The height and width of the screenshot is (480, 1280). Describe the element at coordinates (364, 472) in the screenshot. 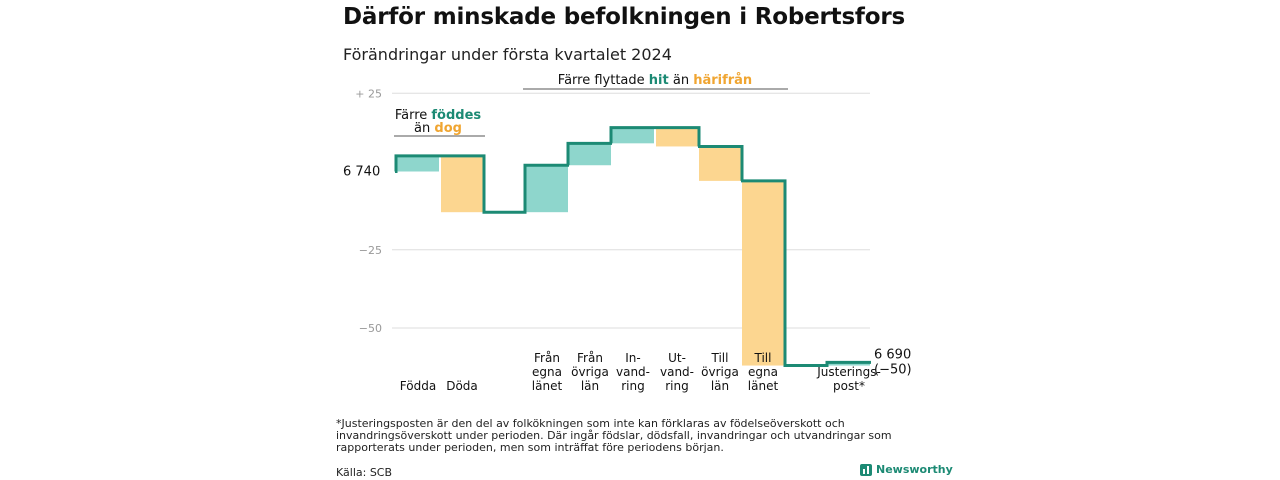

I see `source-note: Källa: SCB` at that location.